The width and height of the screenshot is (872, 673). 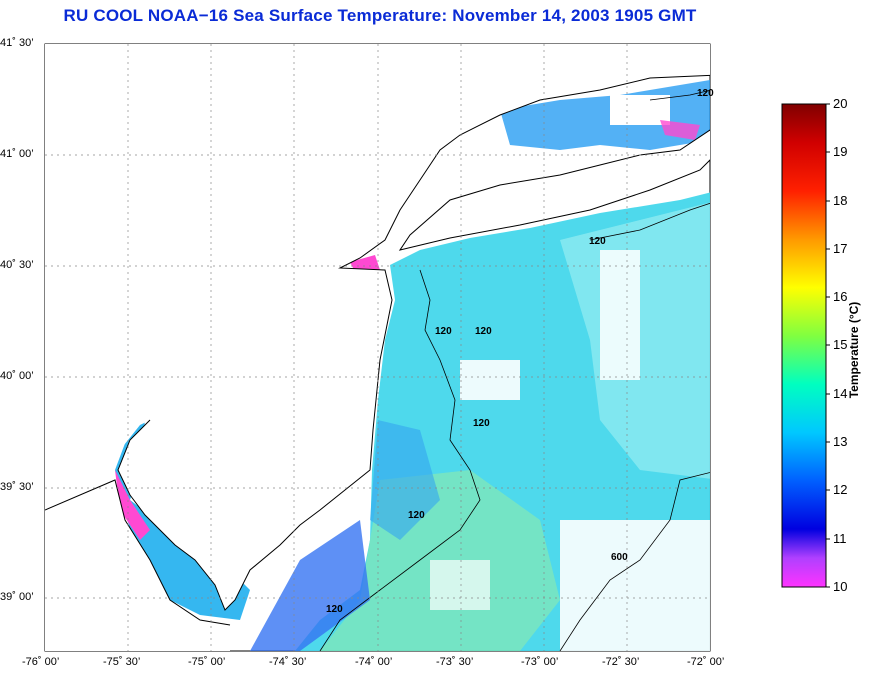 I want to click on colorbar-tick-label: 19, so click(x=840, y=151).